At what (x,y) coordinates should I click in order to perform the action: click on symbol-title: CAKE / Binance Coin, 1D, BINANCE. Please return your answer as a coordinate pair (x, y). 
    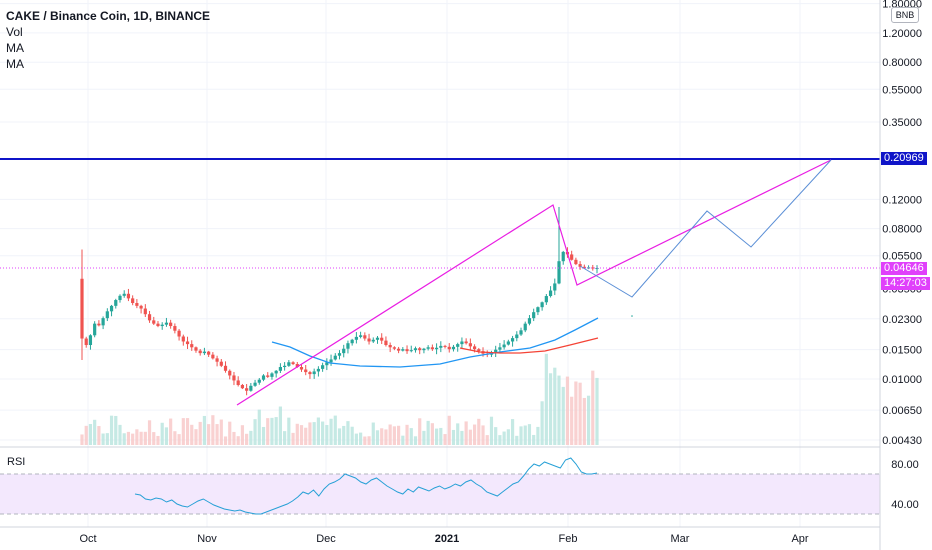
    Looking at the image, I should click on (108, 16).